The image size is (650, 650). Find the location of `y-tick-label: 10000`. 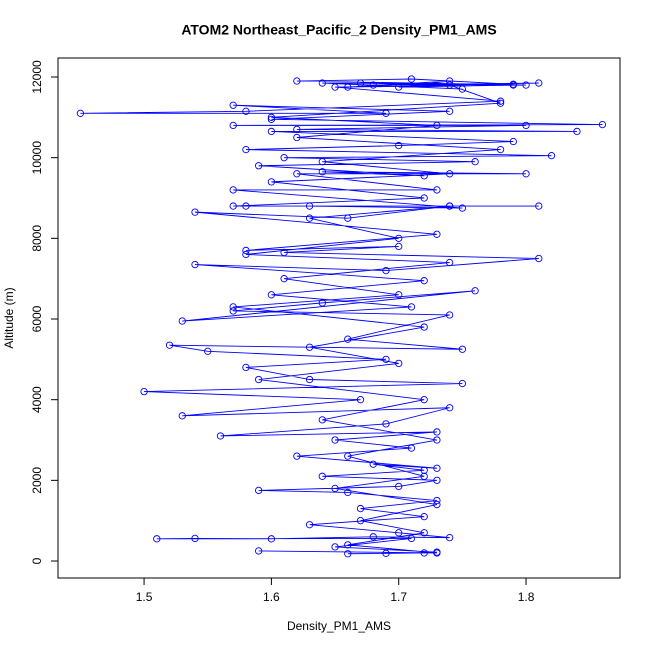

y-tick-label: 10000 is located at coordinates (37, 158).